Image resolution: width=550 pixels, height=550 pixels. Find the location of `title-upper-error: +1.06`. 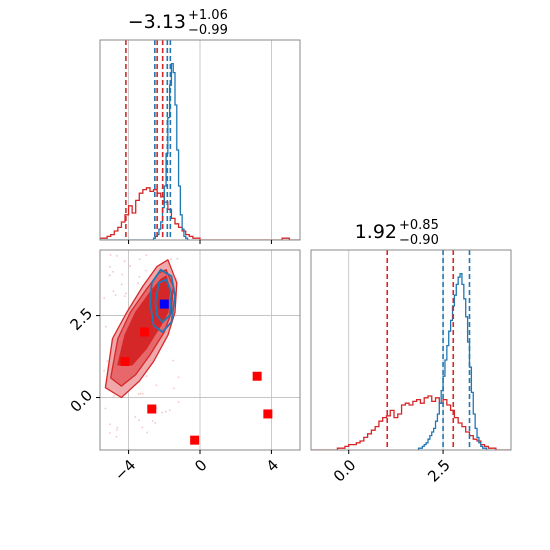

title-upper-error: +1.06 is located at coordinates (208, 15).